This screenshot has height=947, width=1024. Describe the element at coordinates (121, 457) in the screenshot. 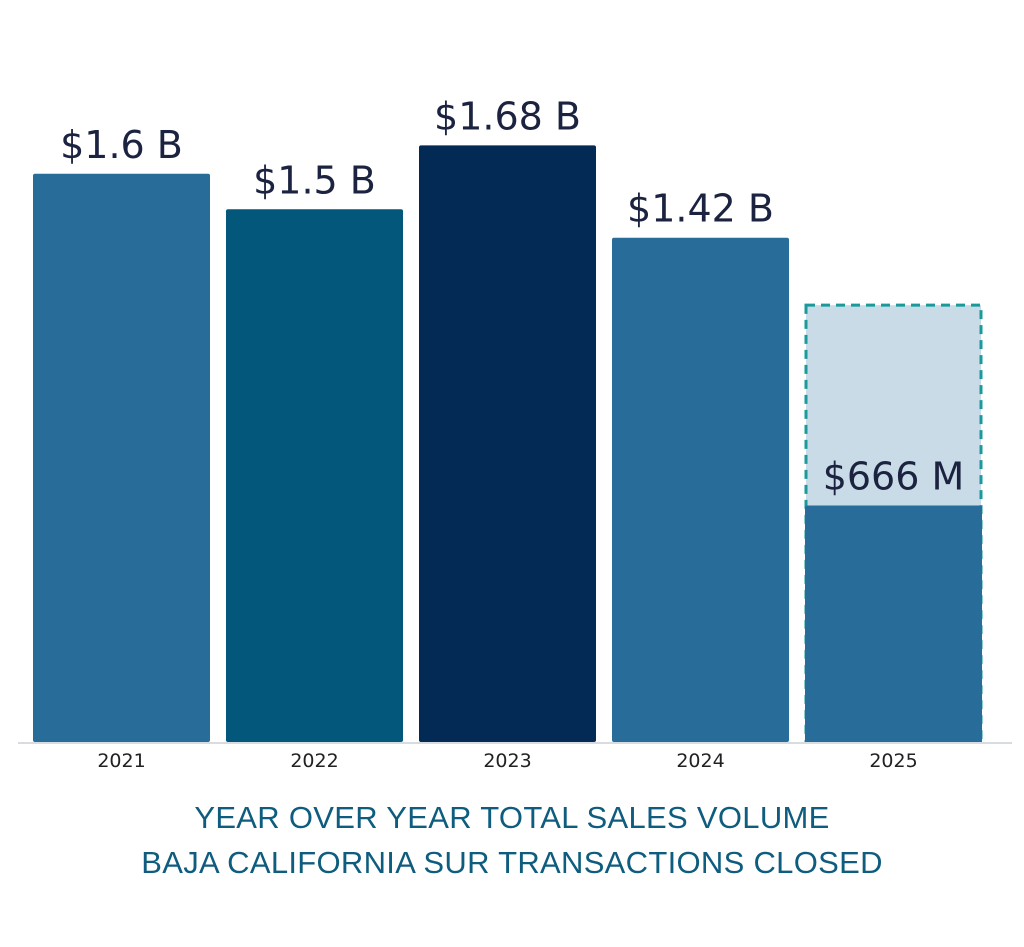

I see `bar-2021` at that location.